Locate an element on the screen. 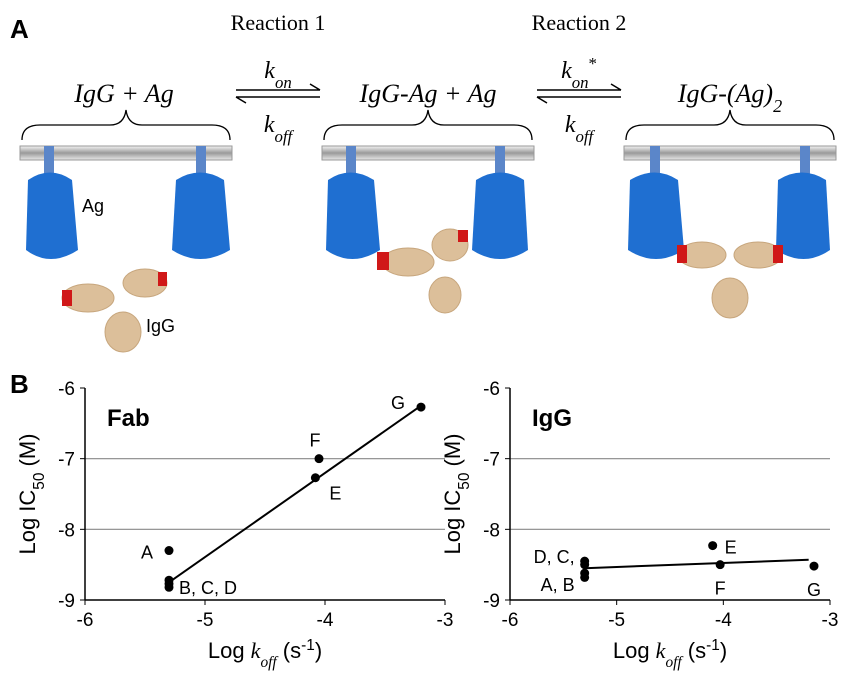 The image size is (852, 691). rate-constant-part: * is located at coordinates (593, 63).